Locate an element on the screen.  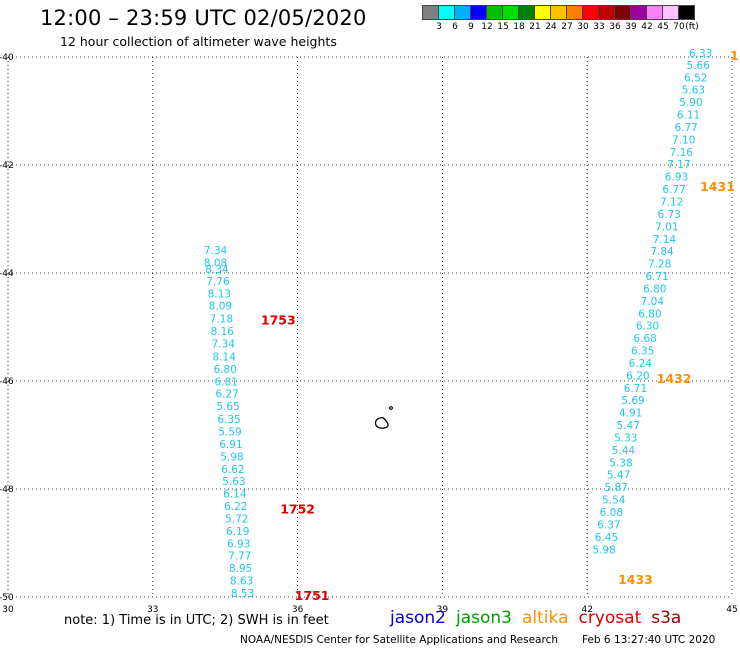
color-legend-labels: 3 6 9 12 15 18 21 24 27 30 33 36 39 42 45 70 (ft) is located at coordinates (581, 28).